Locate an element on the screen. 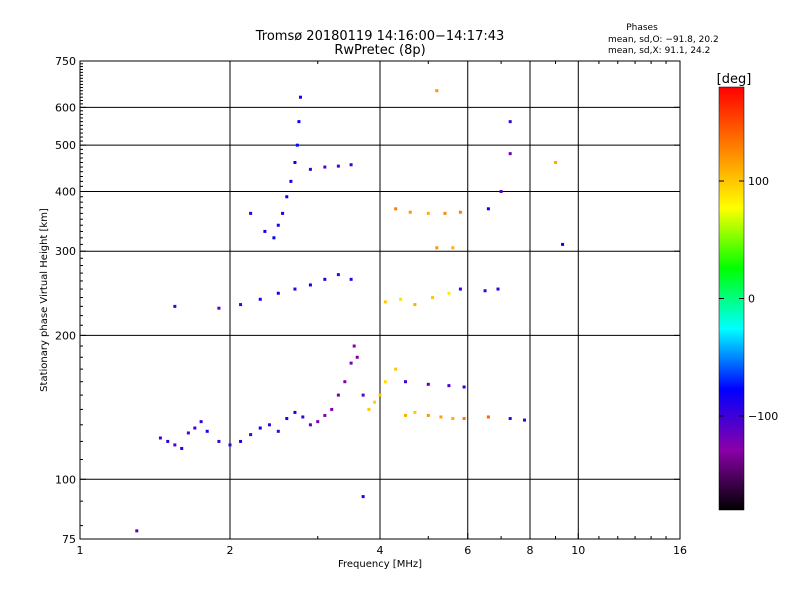  y-tick-label: 500 is located at coordinates (65, 145).